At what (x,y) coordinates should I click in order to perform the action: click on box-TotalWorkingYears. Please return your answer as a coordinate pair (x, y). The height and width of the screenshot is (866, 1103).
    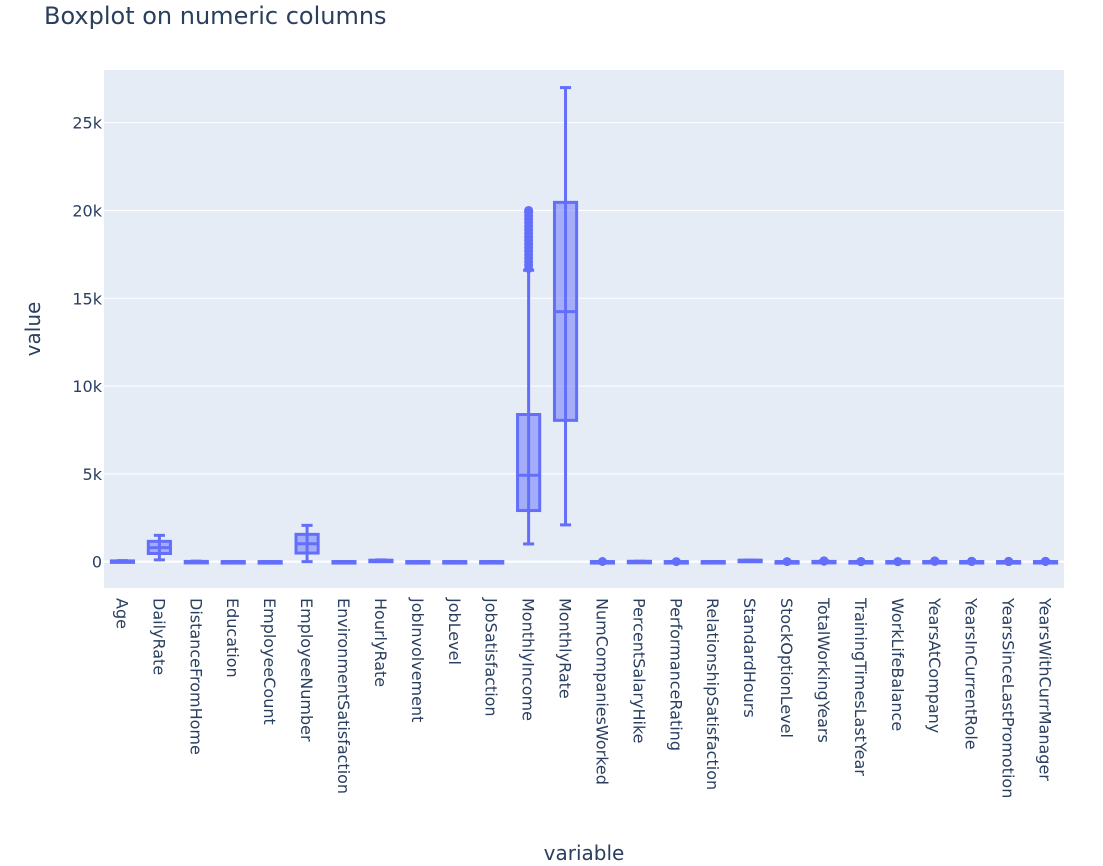
    Looking at the image, I should click on (824, 561).